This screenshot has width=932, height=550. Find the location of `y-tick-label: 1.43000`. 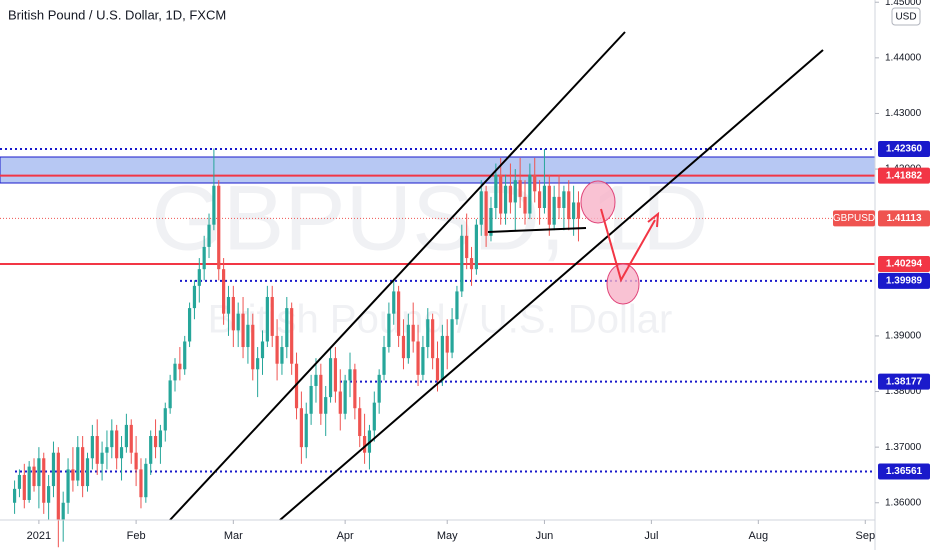

y-tick-label: 1.43000 is located at coordinates (903, 113).